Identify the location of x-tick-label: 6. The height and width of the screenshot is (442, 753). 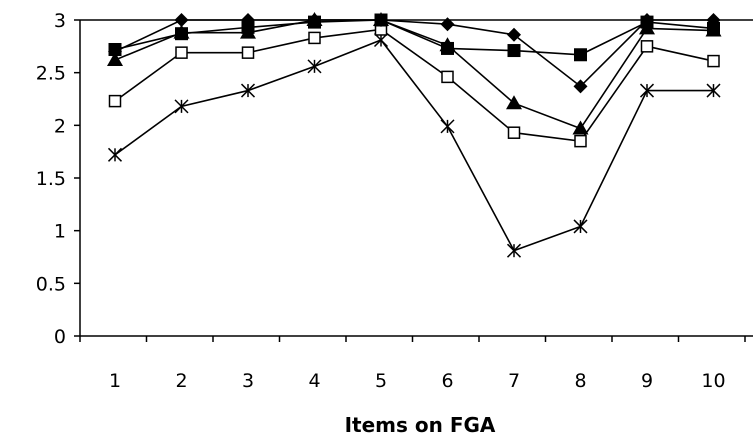
(447, 381).